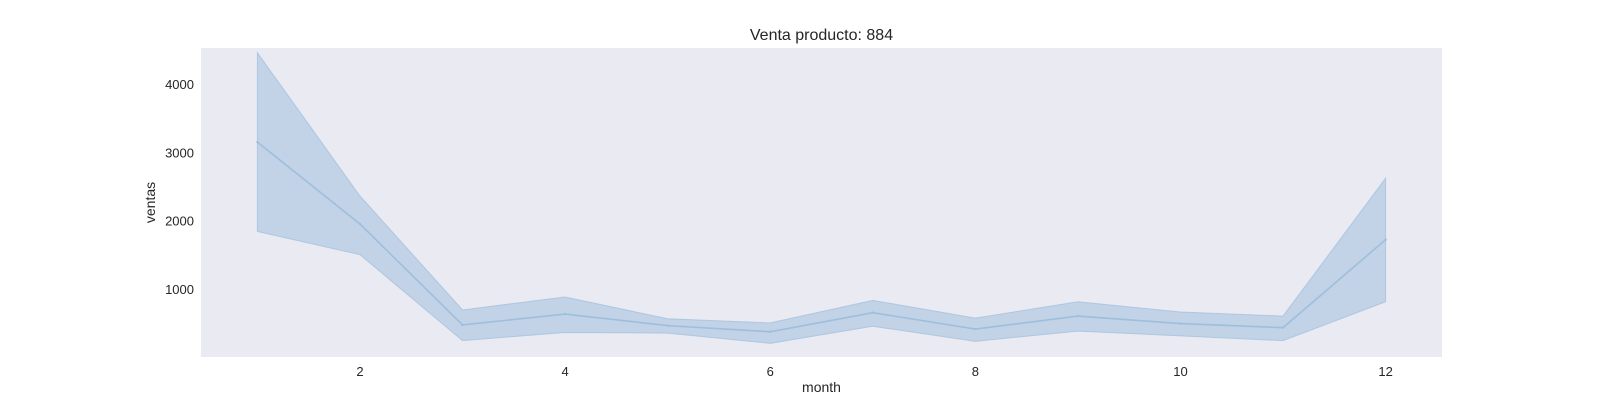 The image size is (1600, 400). Describe the element at coordinates (564, 371) in the screenshot. I see `x-tick-label: 4` at that location.